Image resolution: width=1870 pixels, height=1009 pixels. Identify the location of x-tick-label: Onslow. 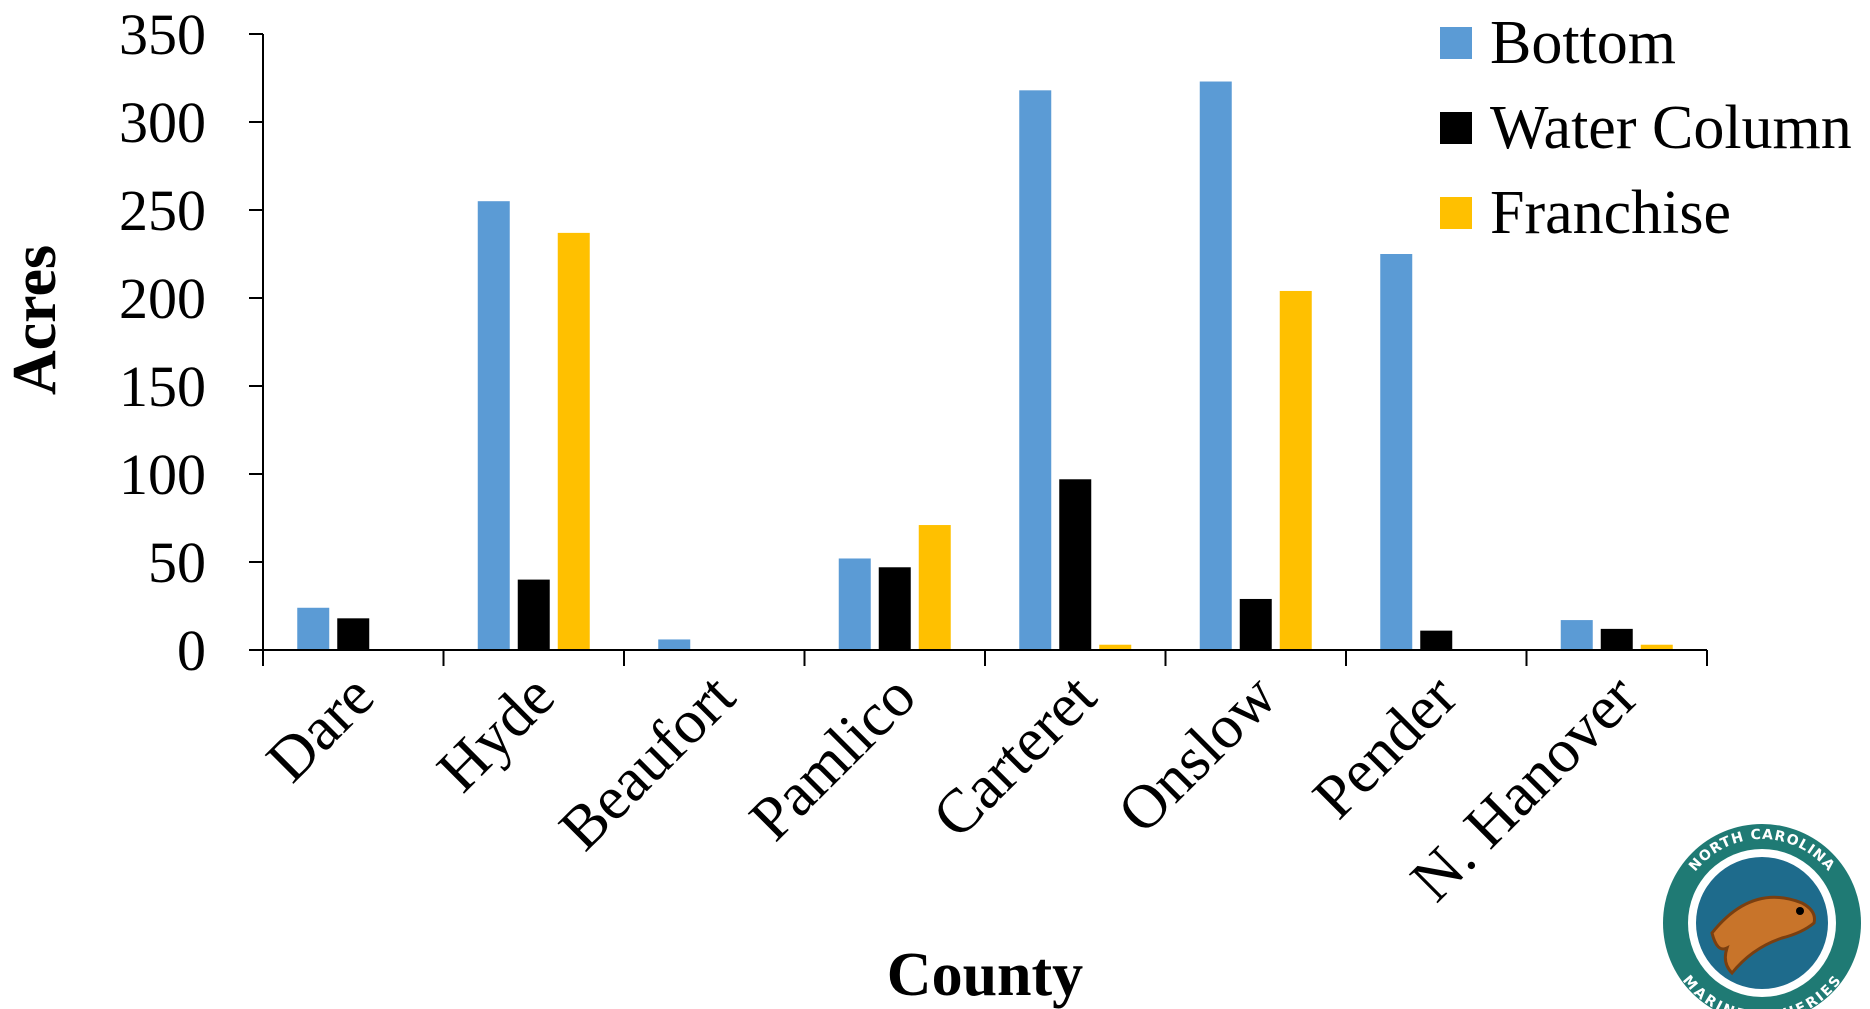
(1197, 754).